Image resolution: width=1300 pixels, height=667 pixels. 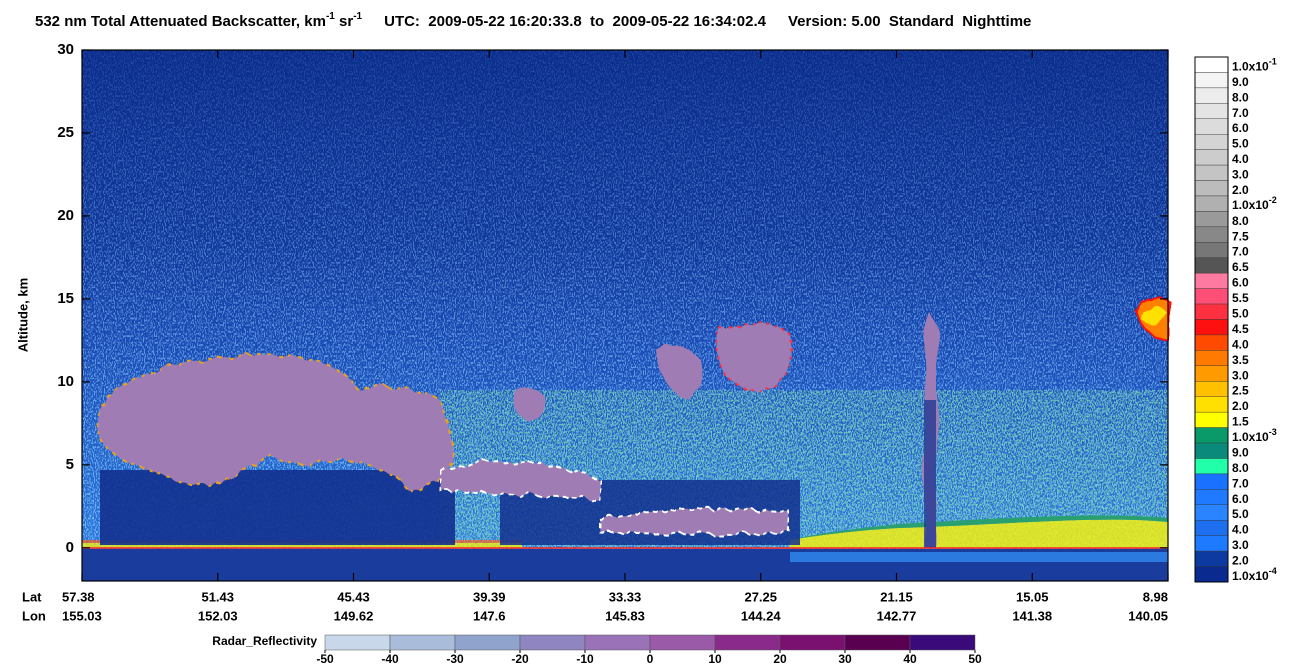 I want to click on colorbar-label: 1.5, so click(x=1240, y=422).